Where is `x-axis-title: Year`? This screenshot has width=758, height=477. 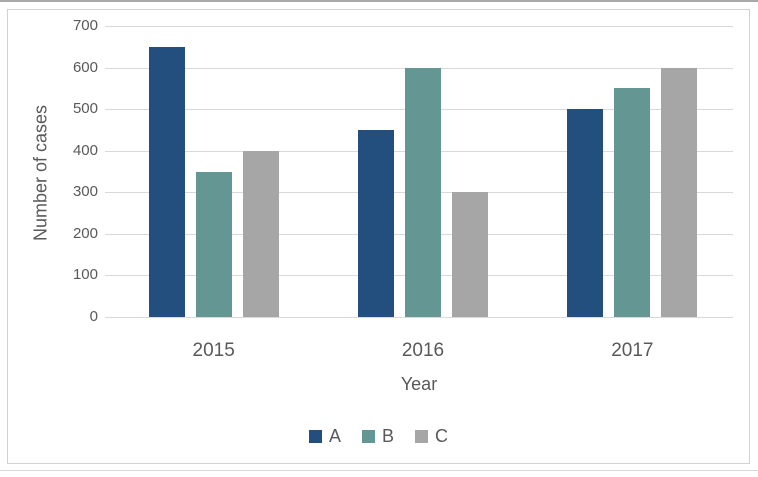 x-axis-title: Year is located at coordinates (419, 384).